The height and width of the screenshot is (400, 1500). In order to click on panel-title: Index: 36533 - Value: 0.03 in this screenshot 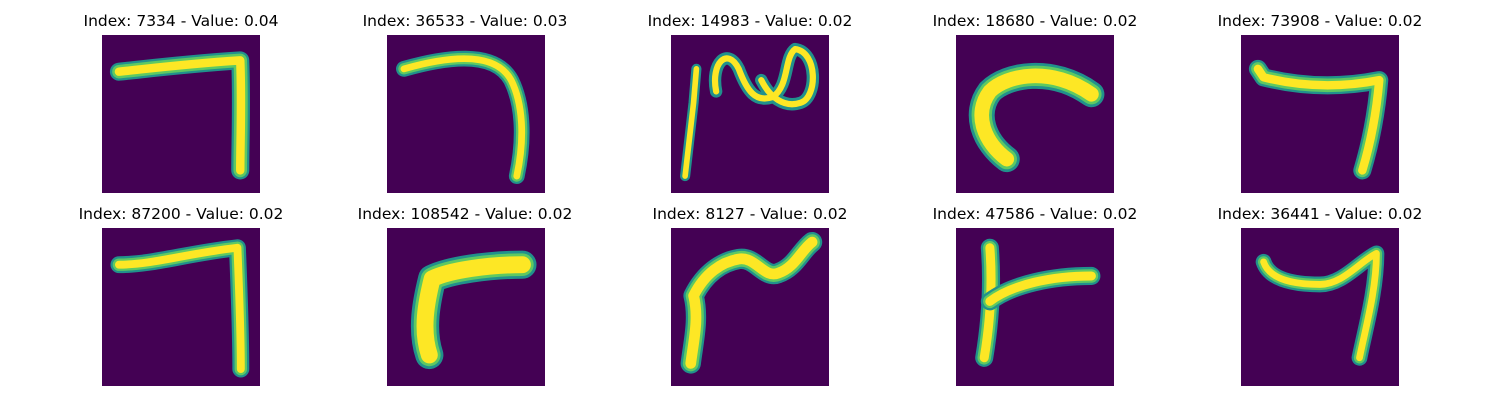, I will do `click(465, 21)`.